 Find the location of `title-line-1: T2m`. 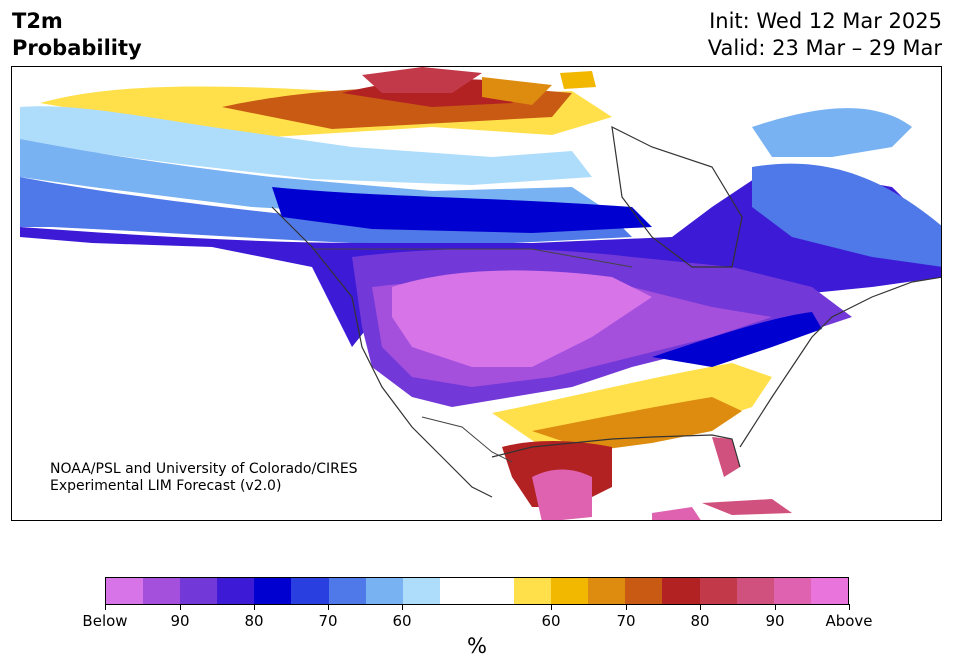

title-line-1: T2m is located at coordinates (37, 21).